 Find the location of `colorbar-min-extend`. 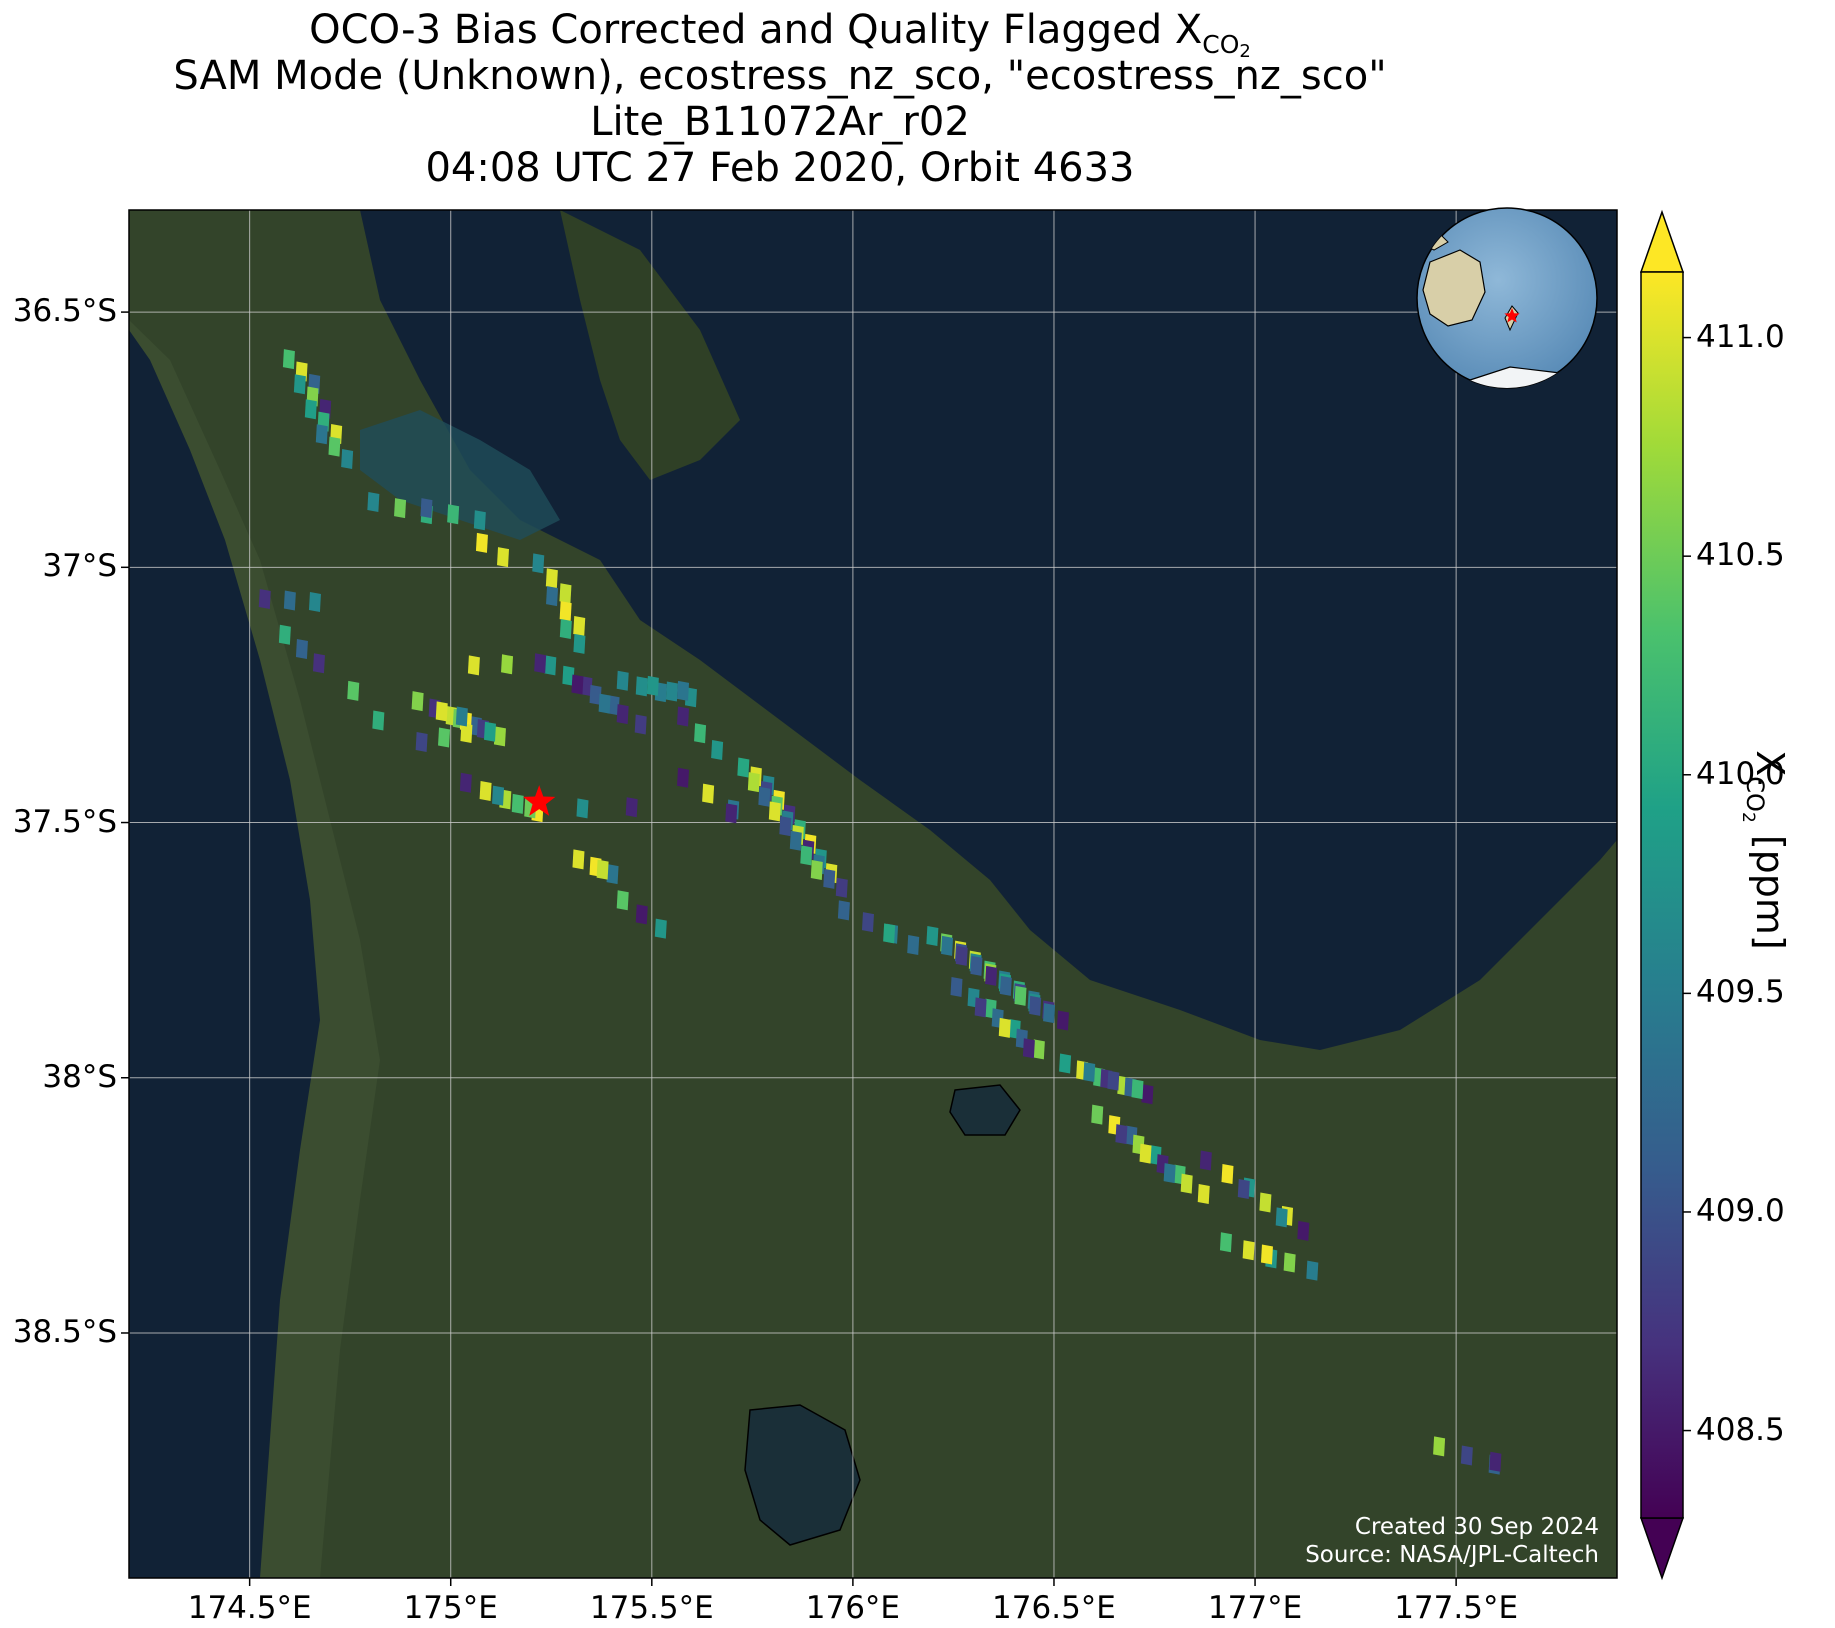

colorbar-min-extend is located at coordinates (1662, 1549).